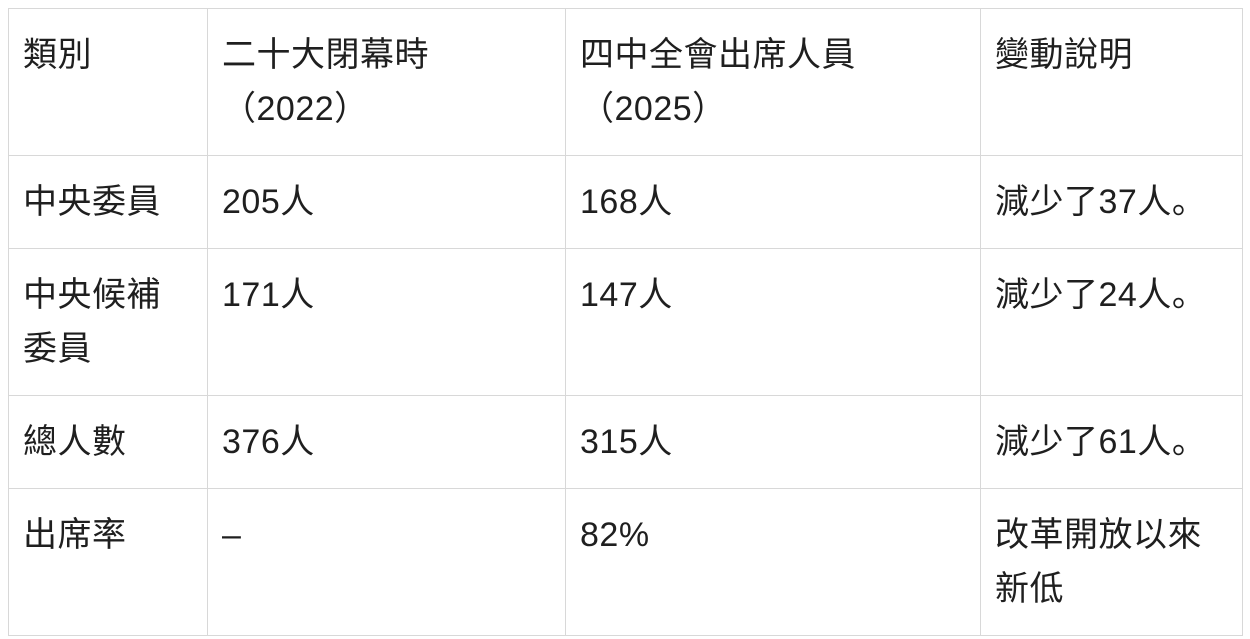  I want to click on cell-2025-value: 147人, so click(773, 322).